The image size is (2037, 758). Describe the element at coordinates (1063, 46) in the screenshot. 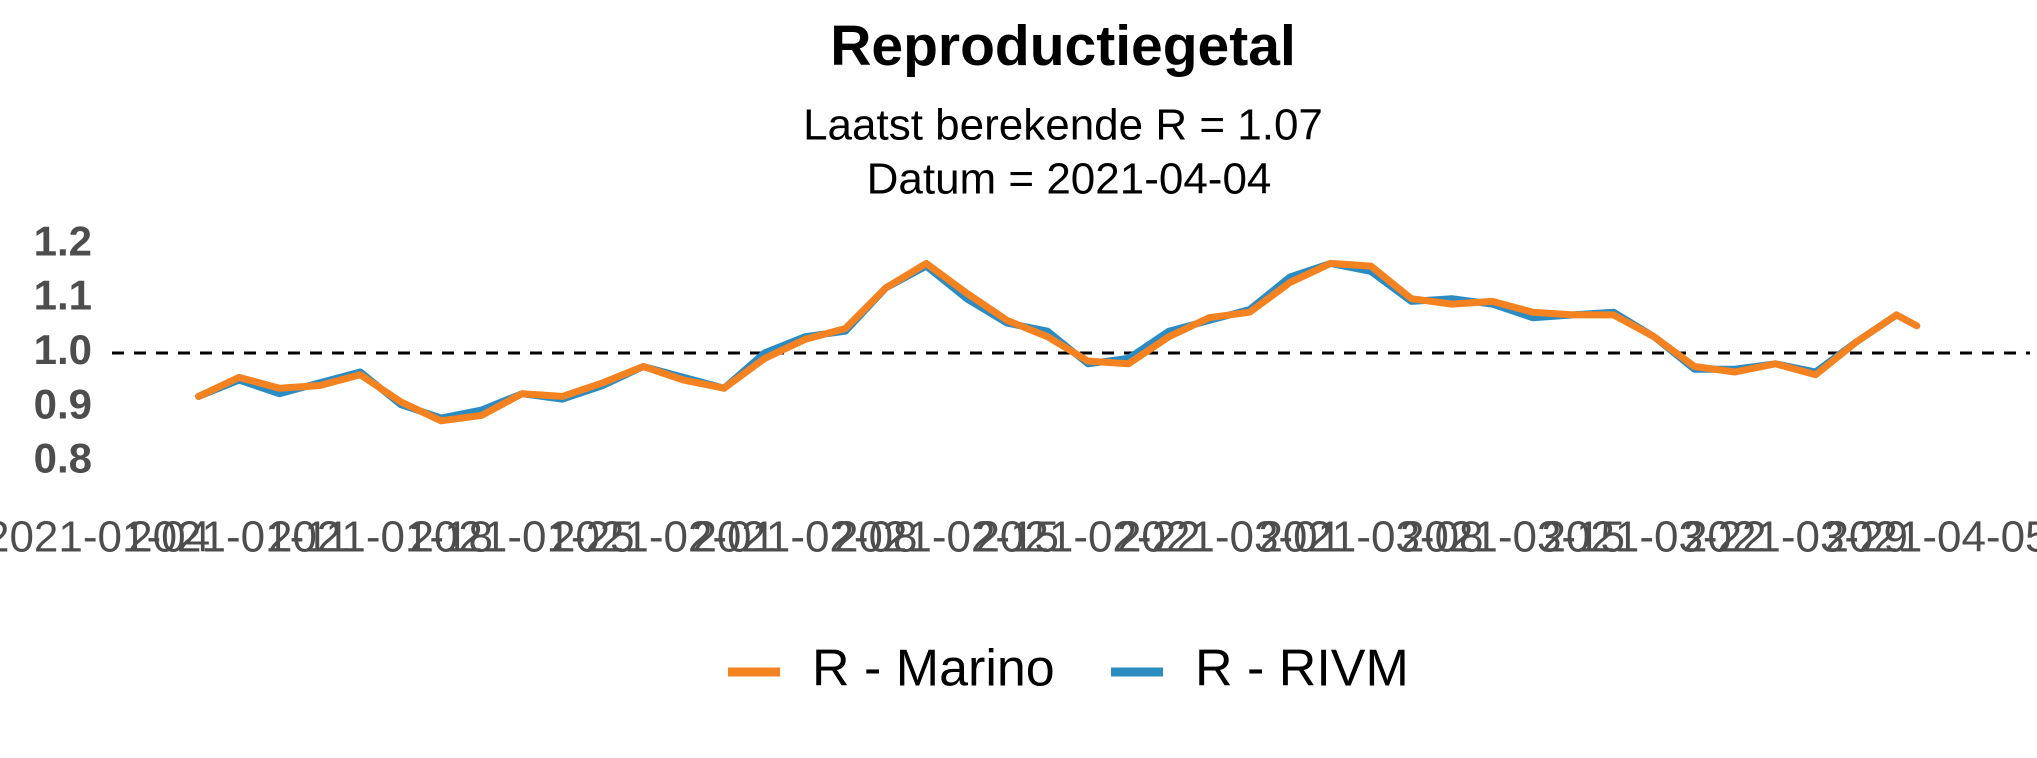

I see `chart-title: Reproductiegetal` at that location.